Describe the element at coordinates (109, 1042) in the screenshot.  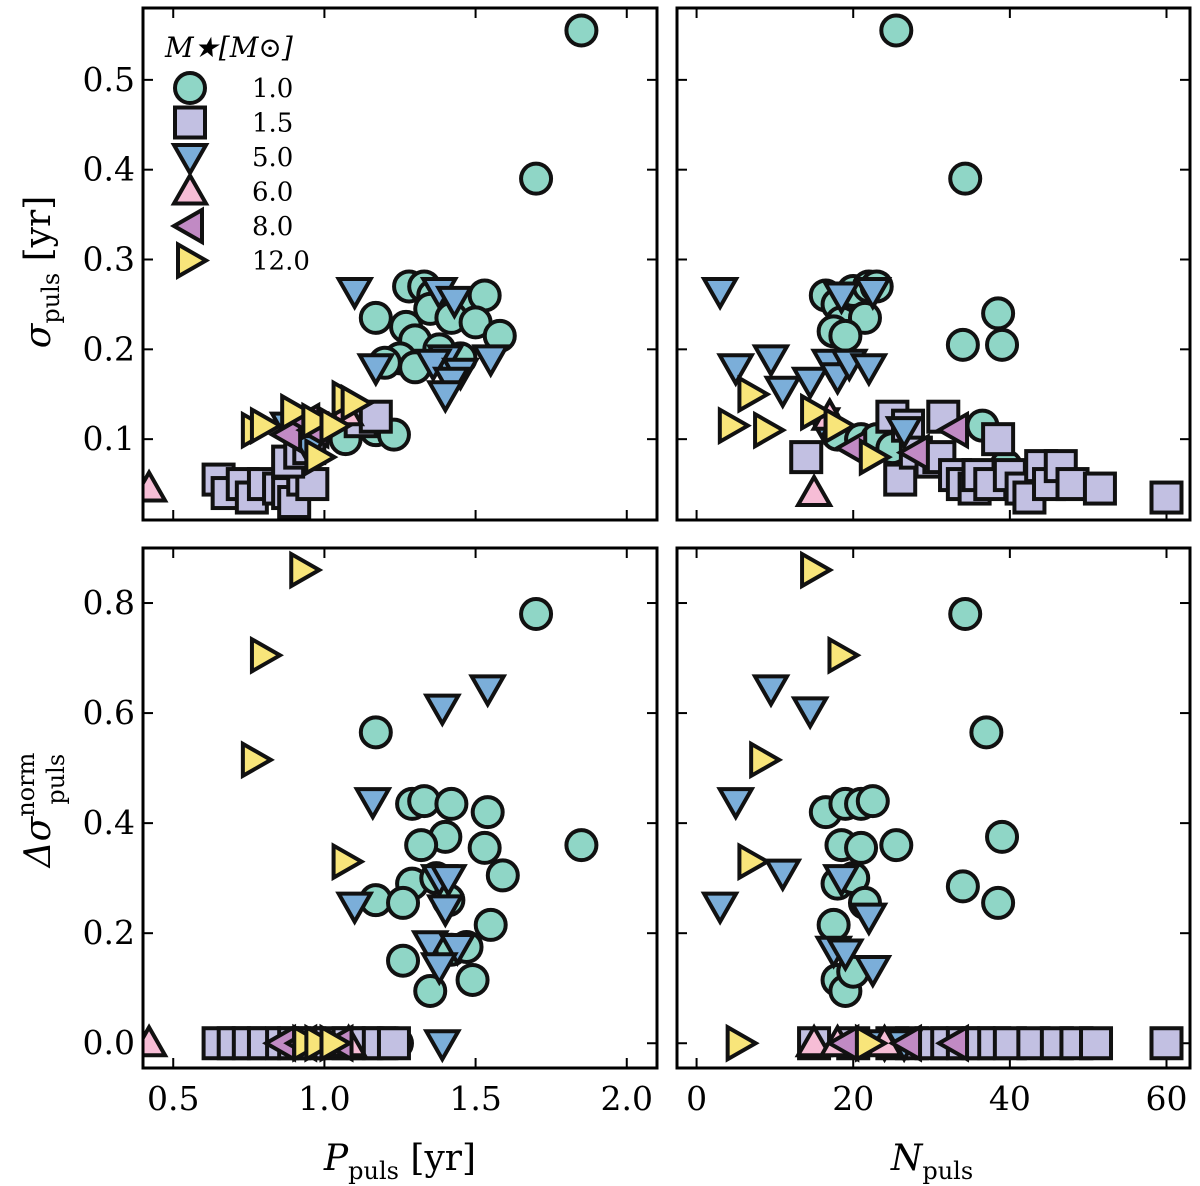
I see `y-tick-label: 0.0` at that location.